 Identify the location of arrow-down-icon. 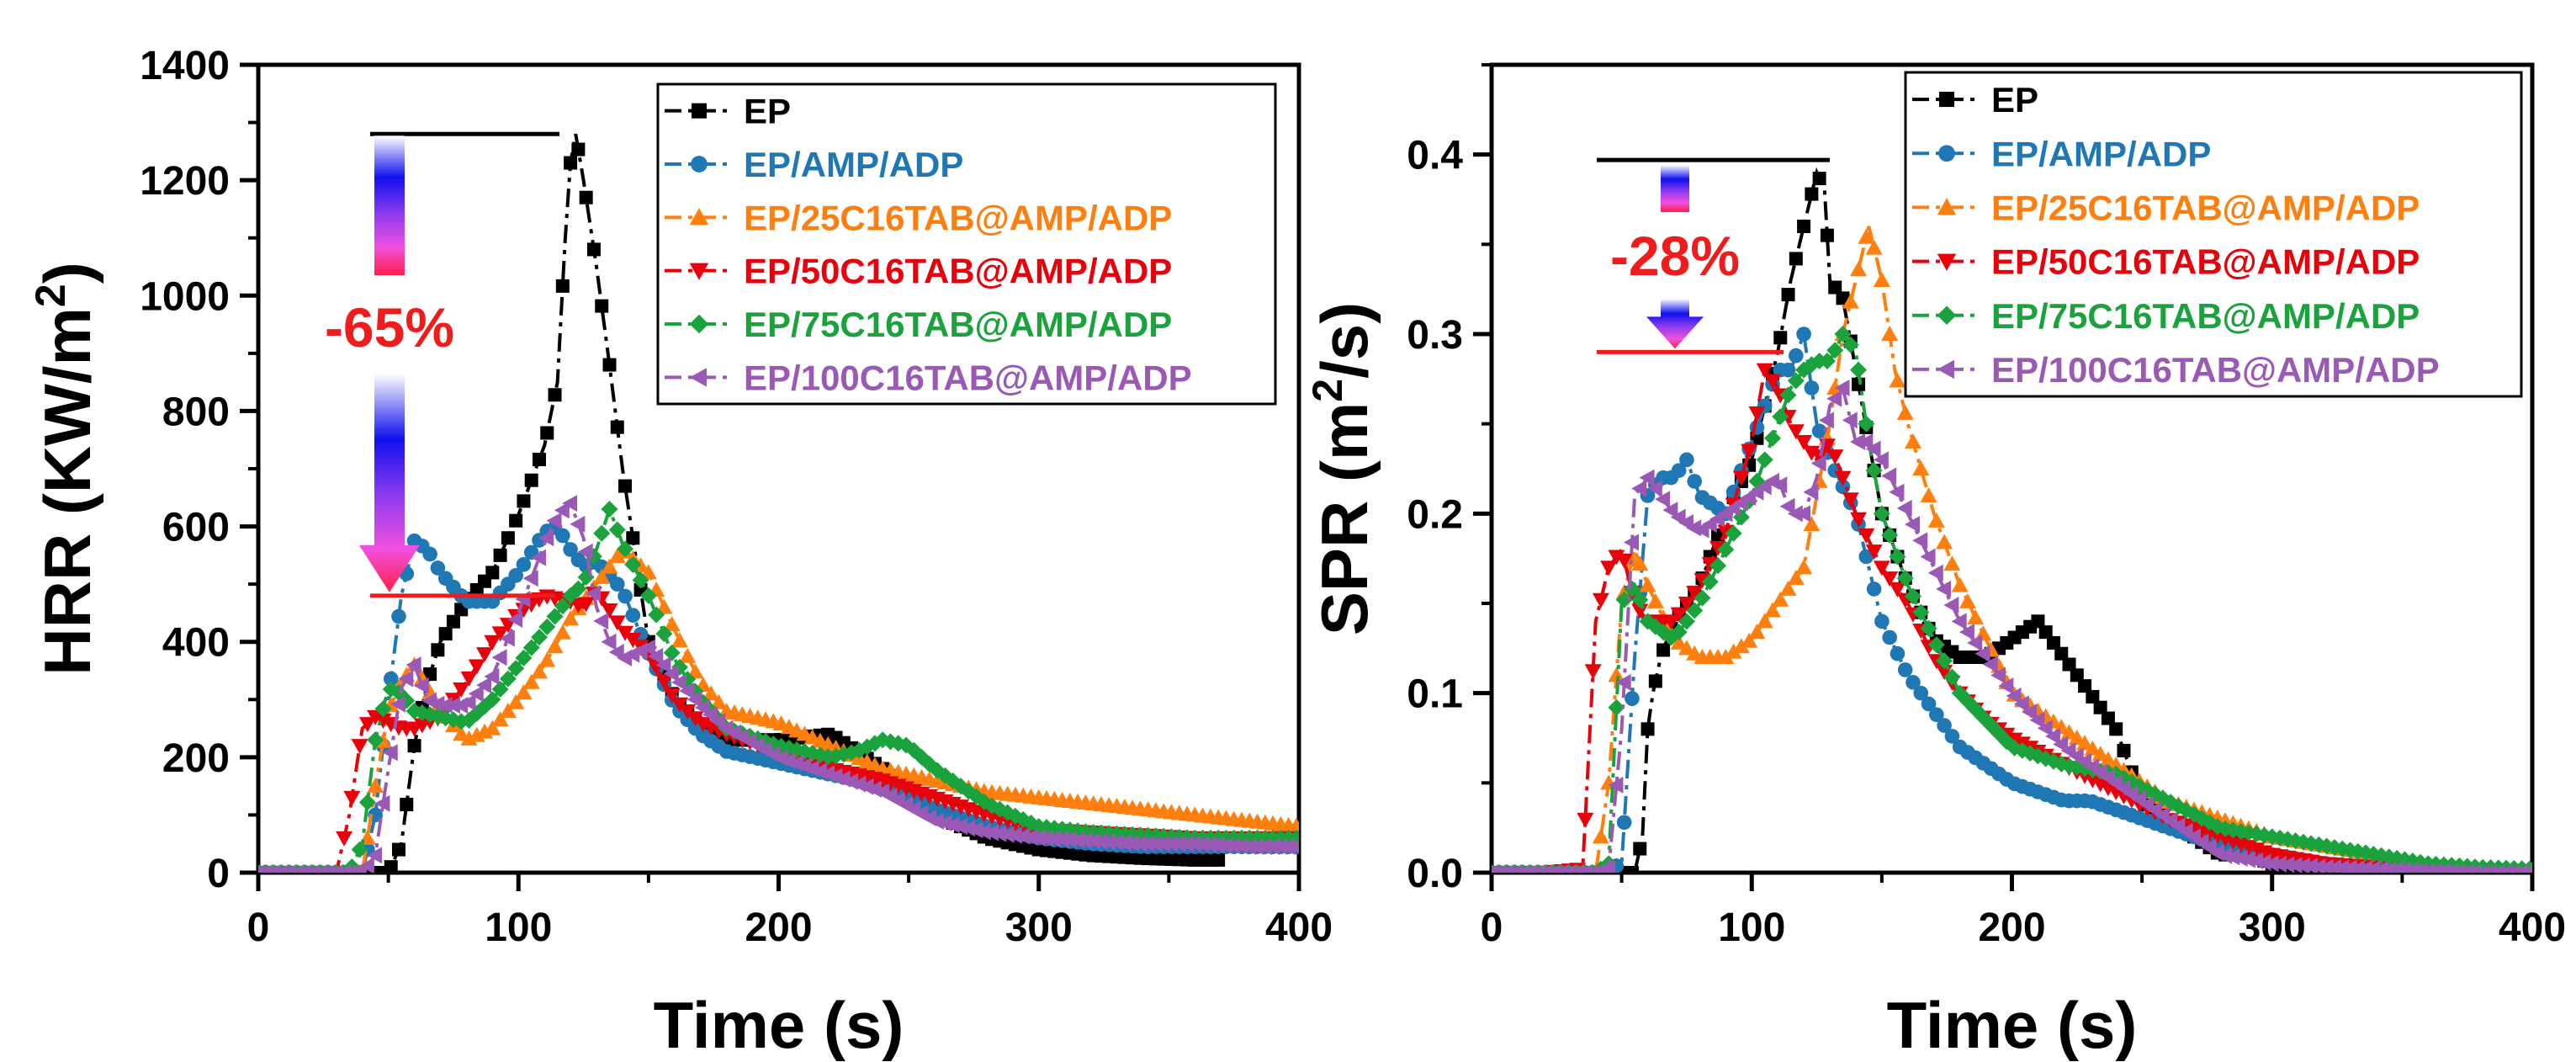
(389, 483).